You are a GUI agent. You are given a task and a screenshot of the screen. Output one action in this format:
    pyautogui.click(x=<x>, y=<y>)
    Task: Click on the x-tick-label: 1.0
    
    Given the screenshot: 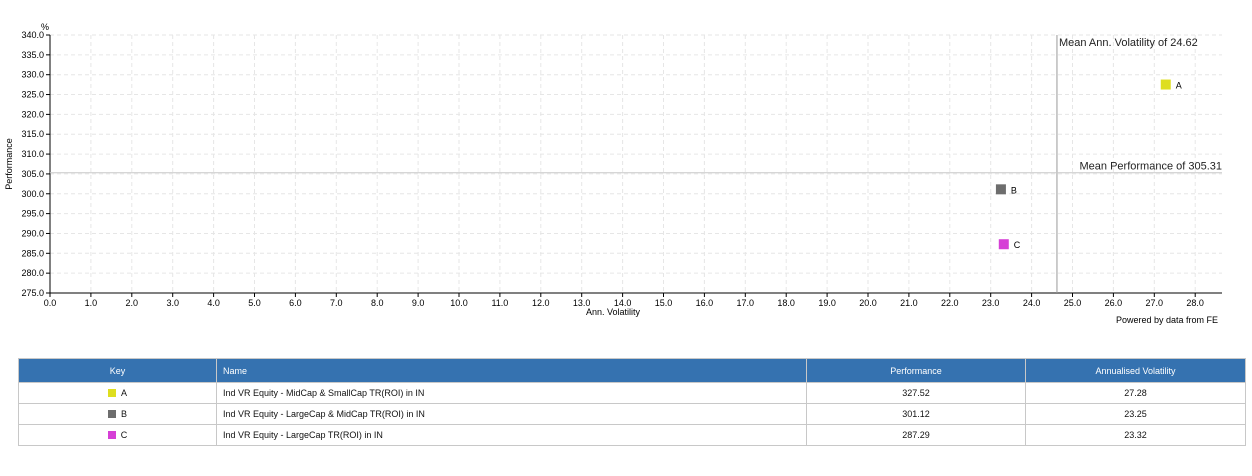 What is the action you would take?
    pyautogui.click(x=91, y=303)
    